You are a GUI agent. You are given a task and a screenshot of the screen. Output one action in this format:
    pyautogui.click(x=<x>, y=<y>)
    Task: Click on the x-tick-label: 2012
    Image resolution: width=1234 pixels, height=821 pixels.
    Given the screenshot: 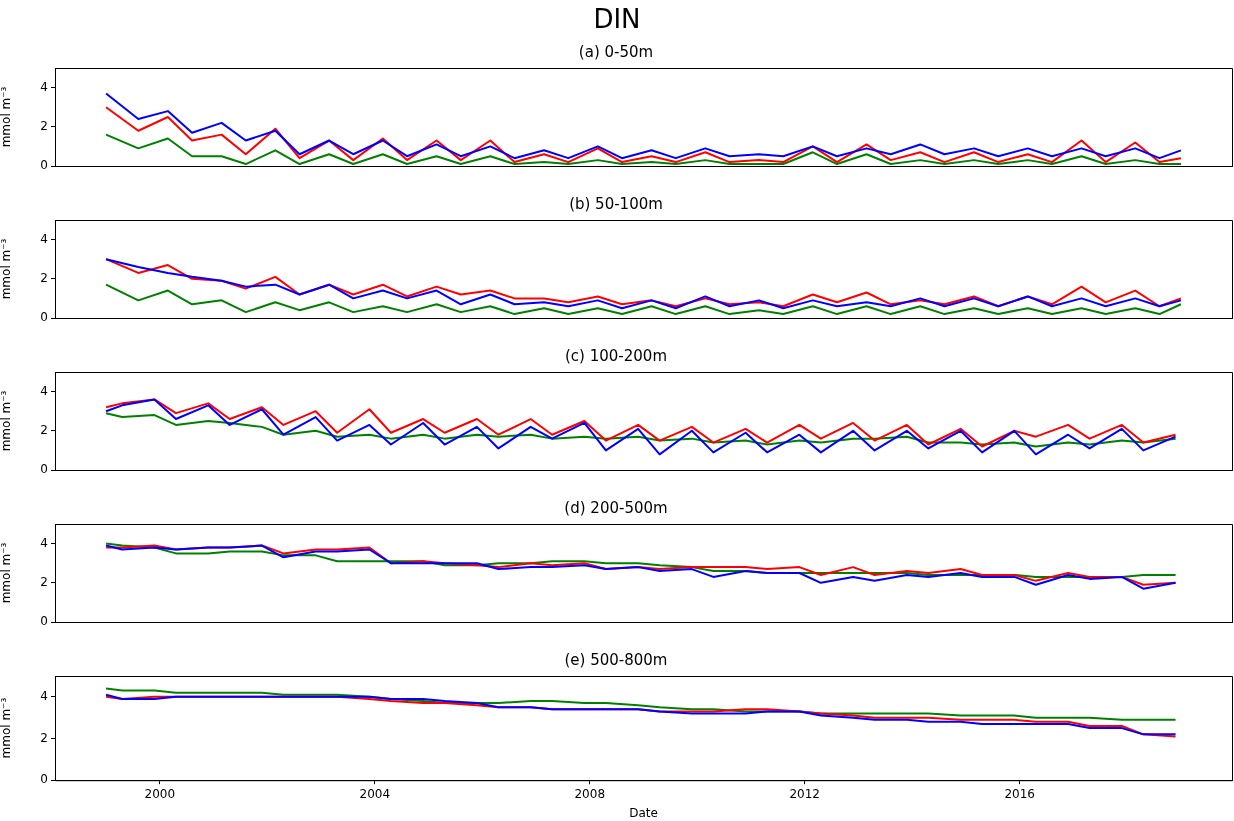 What is the action you would take?
    pyautogui.click(x=805, y=793)
    